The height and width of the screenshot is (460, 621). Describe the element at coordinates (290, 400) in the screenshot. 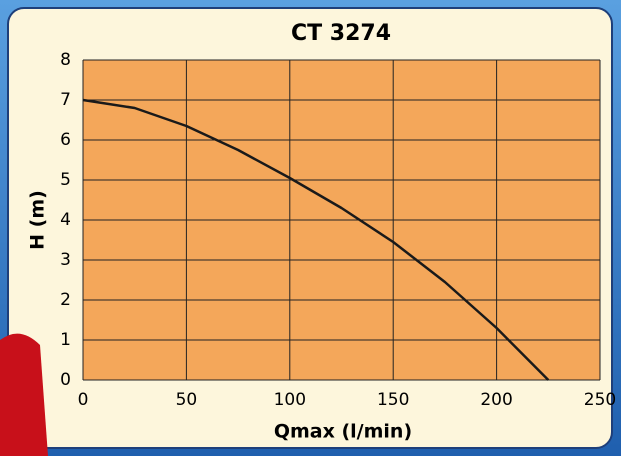

I see `x-tick-label: 100` at that location.